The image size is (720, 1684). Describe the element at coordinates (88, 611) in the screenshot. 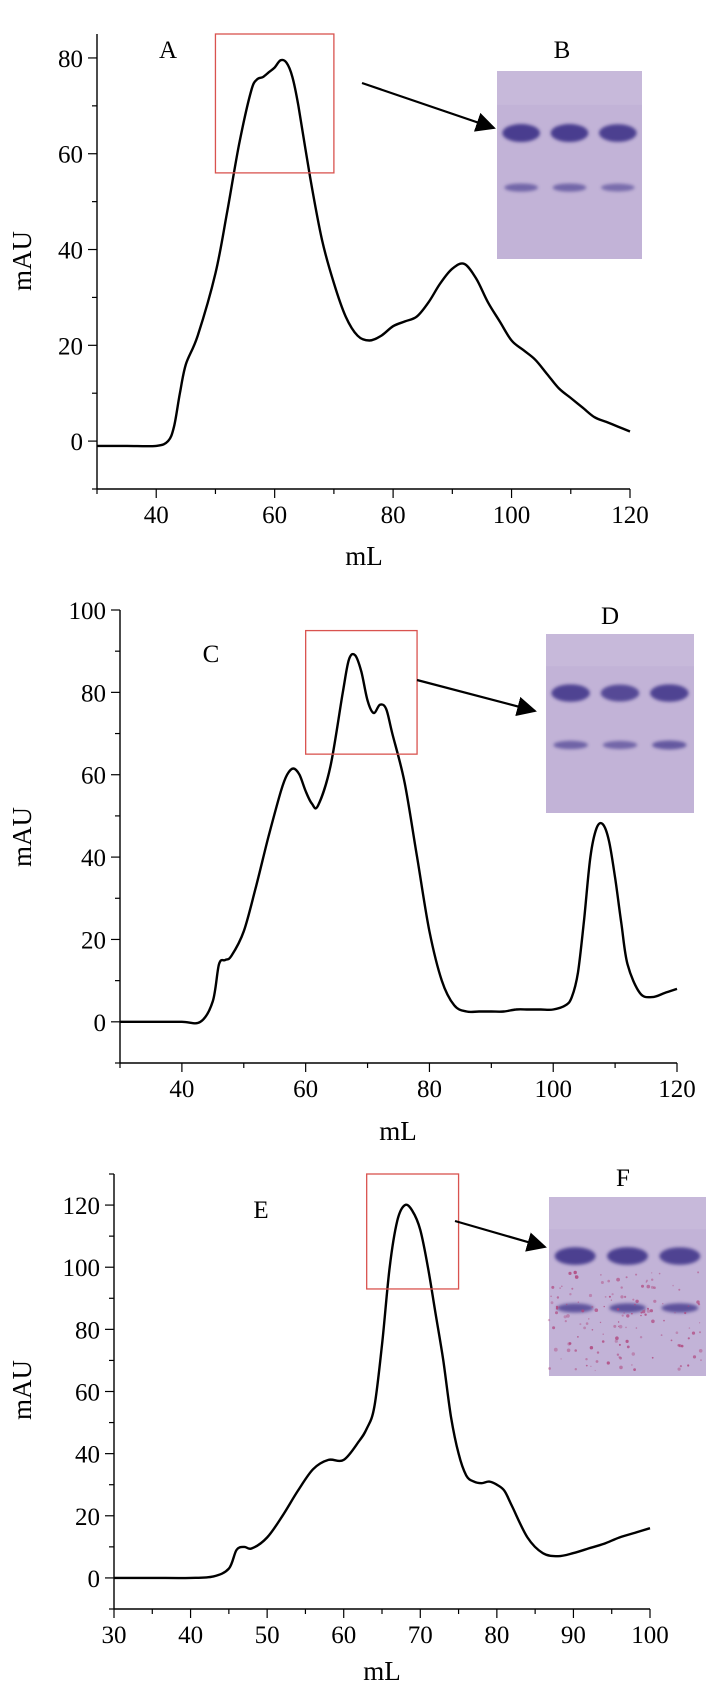

I see `y-tick-label: 100` at that location.